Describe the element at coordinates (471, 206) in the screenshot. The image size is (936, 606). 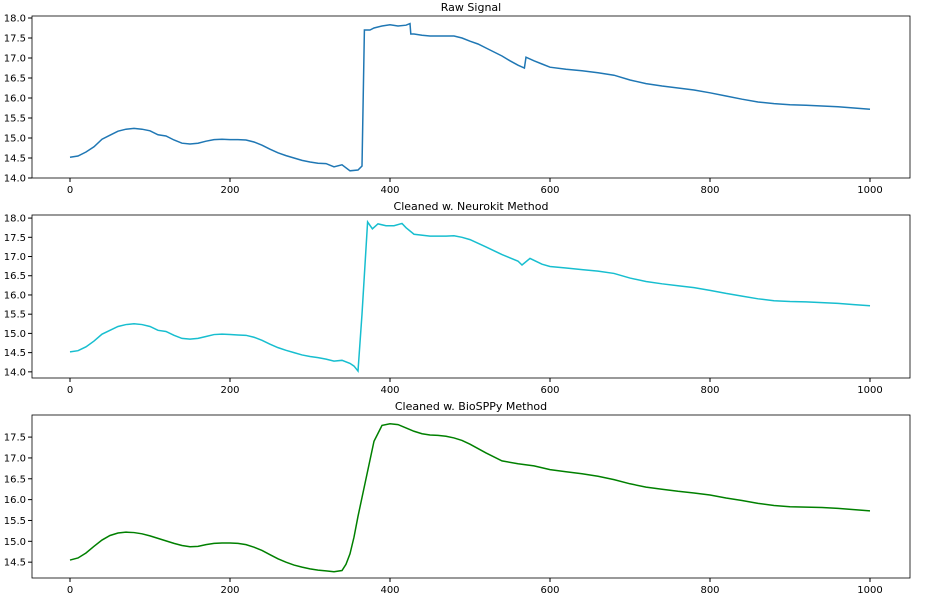
I see `chart-title: Cleaned w. Neurokit Method` at that location.